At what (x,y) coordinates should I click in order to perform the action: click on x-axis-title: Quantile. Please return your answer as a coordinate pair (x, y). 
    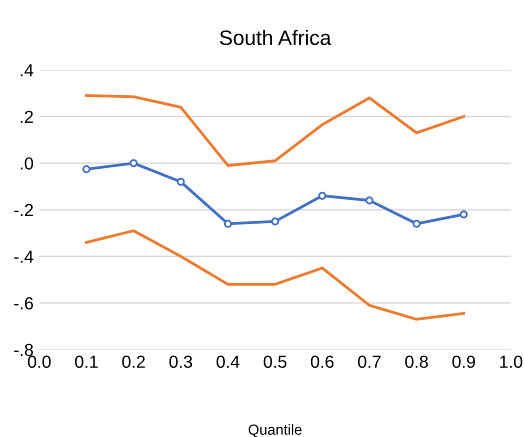
    Looking at the image, I should click on (275, 430).